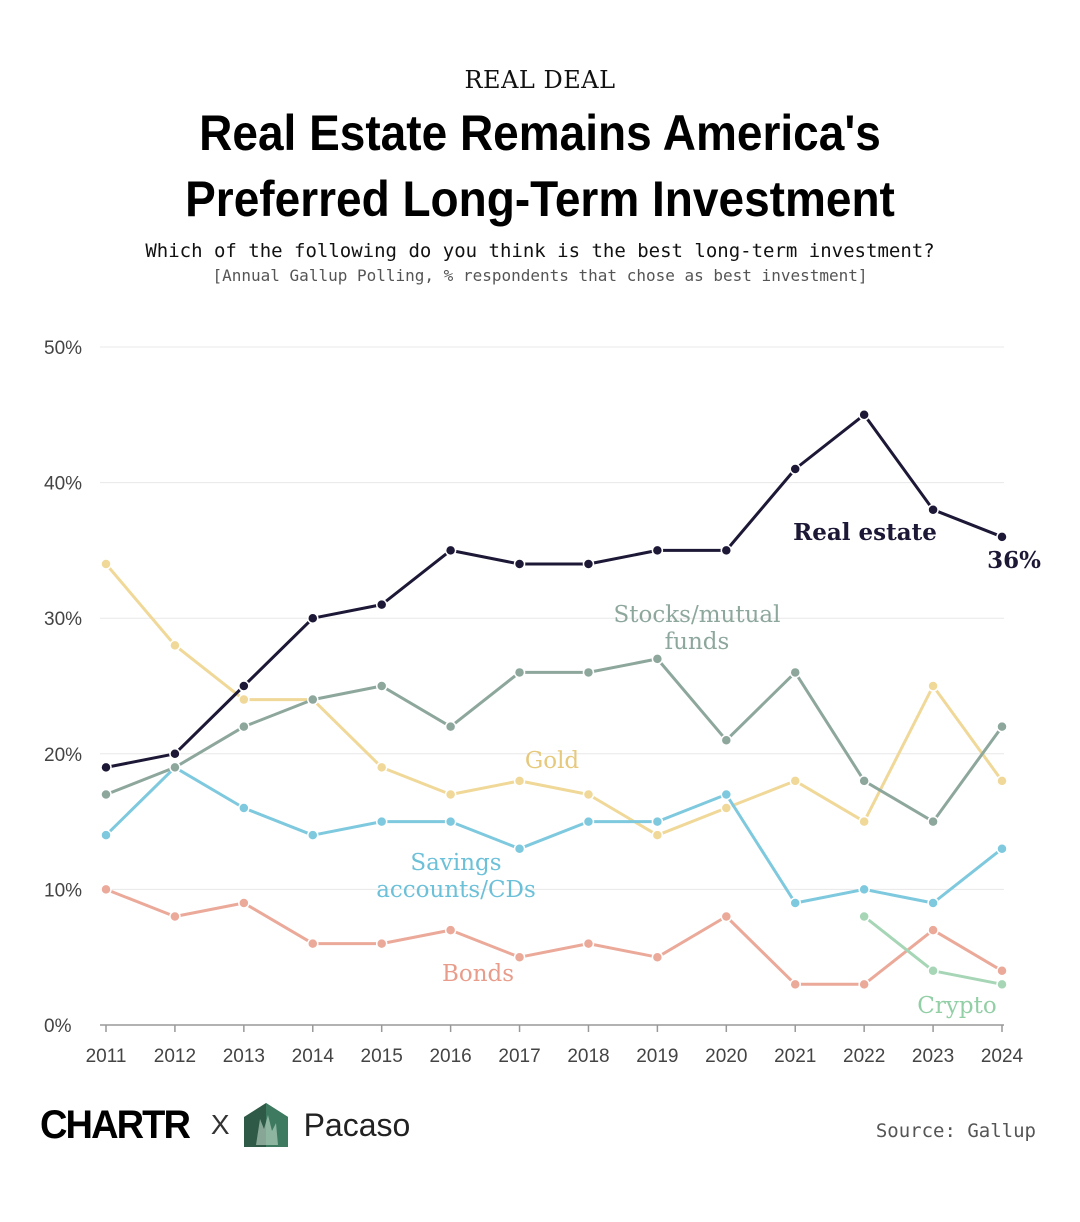 Image resolution: width=1080 pixels, height=1222 pixels. Describe the element at coordinates (63, 755) in the screenshot. I see `y-tick-label: 20%` at that location.